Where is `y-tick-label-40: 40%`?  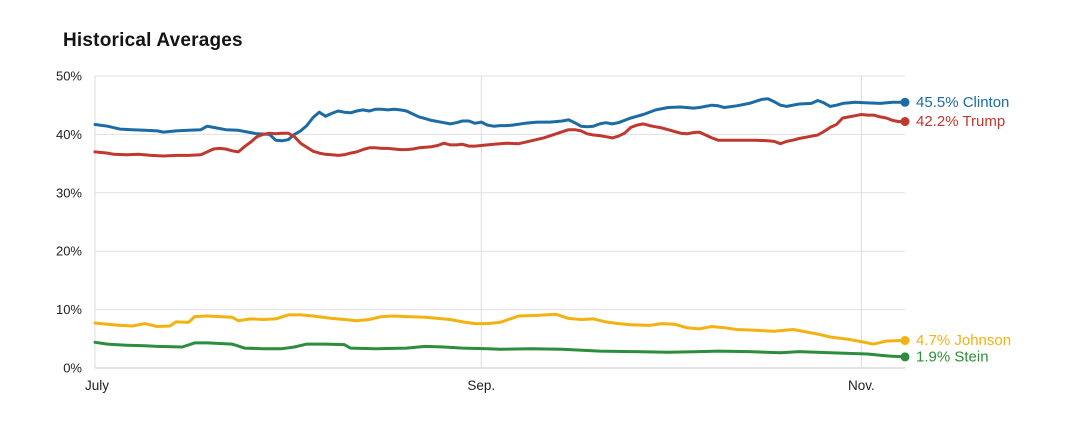 y-tick-label-40: 40% is located at coordinates (69, 134).